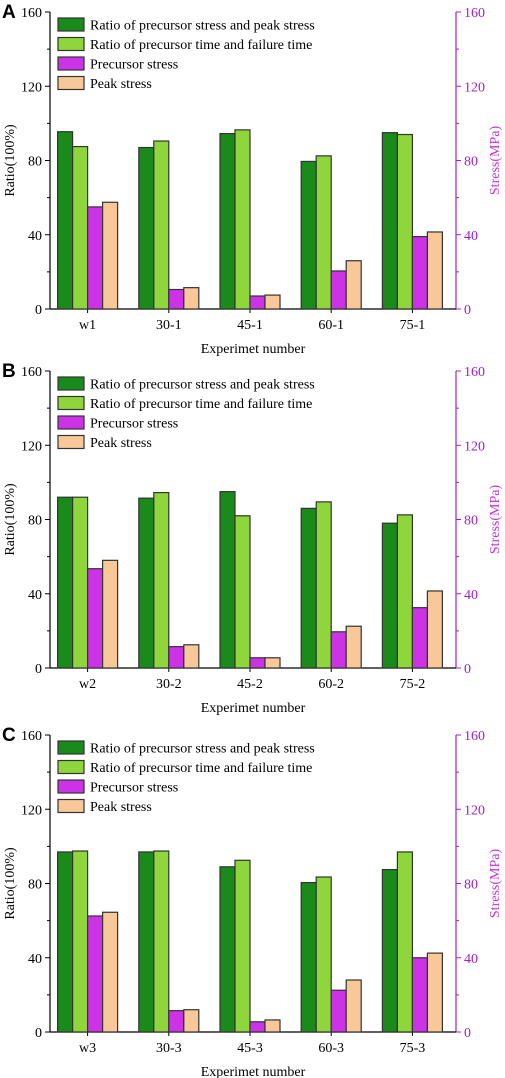  I want to click on y2-tick-label: 40, so click(471, 959).